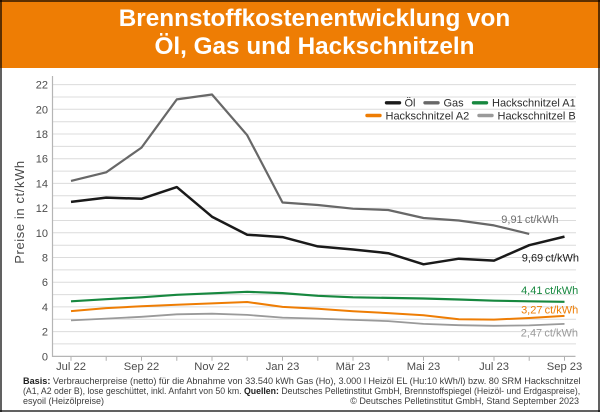 The height and width of the screenshot is (415, 600). I want to click on svg-text: Mär 23, so click(353, 367).